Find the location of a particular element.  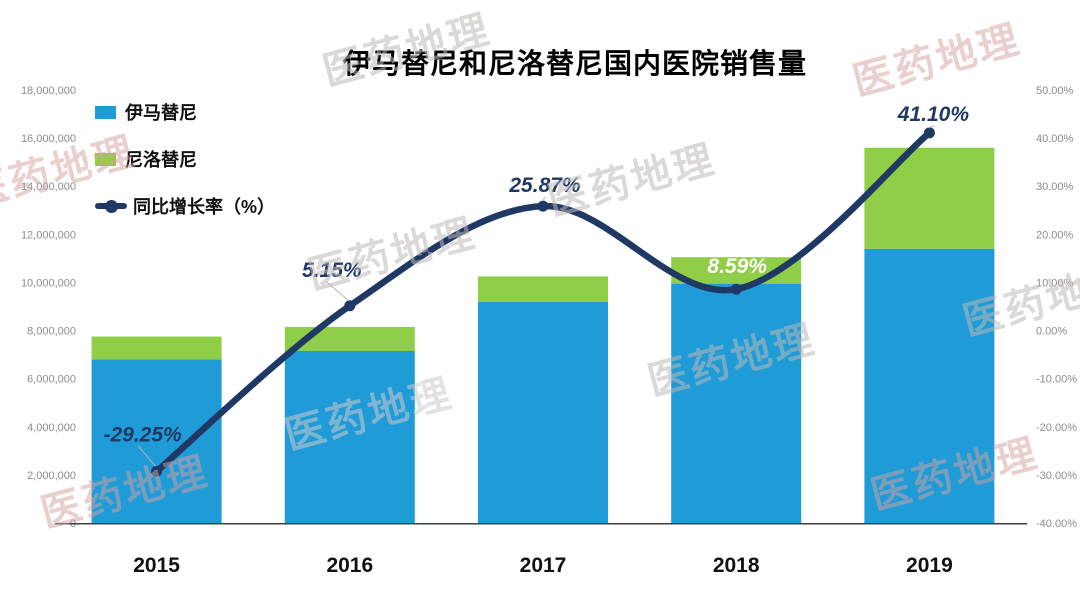

right-axis-tick: -10.00% is located at coordinates (1056, 380).